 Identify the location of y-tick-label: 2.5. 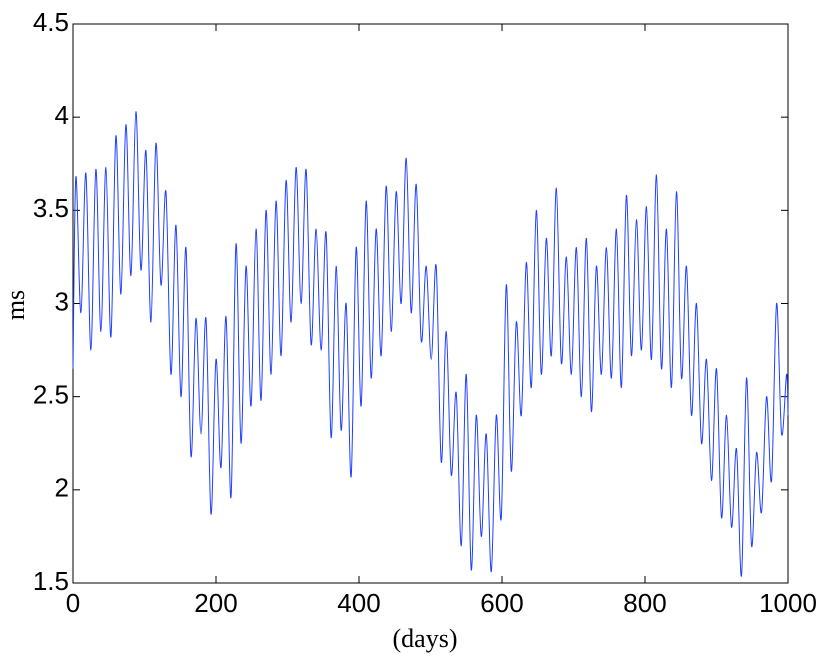
(51, 395).